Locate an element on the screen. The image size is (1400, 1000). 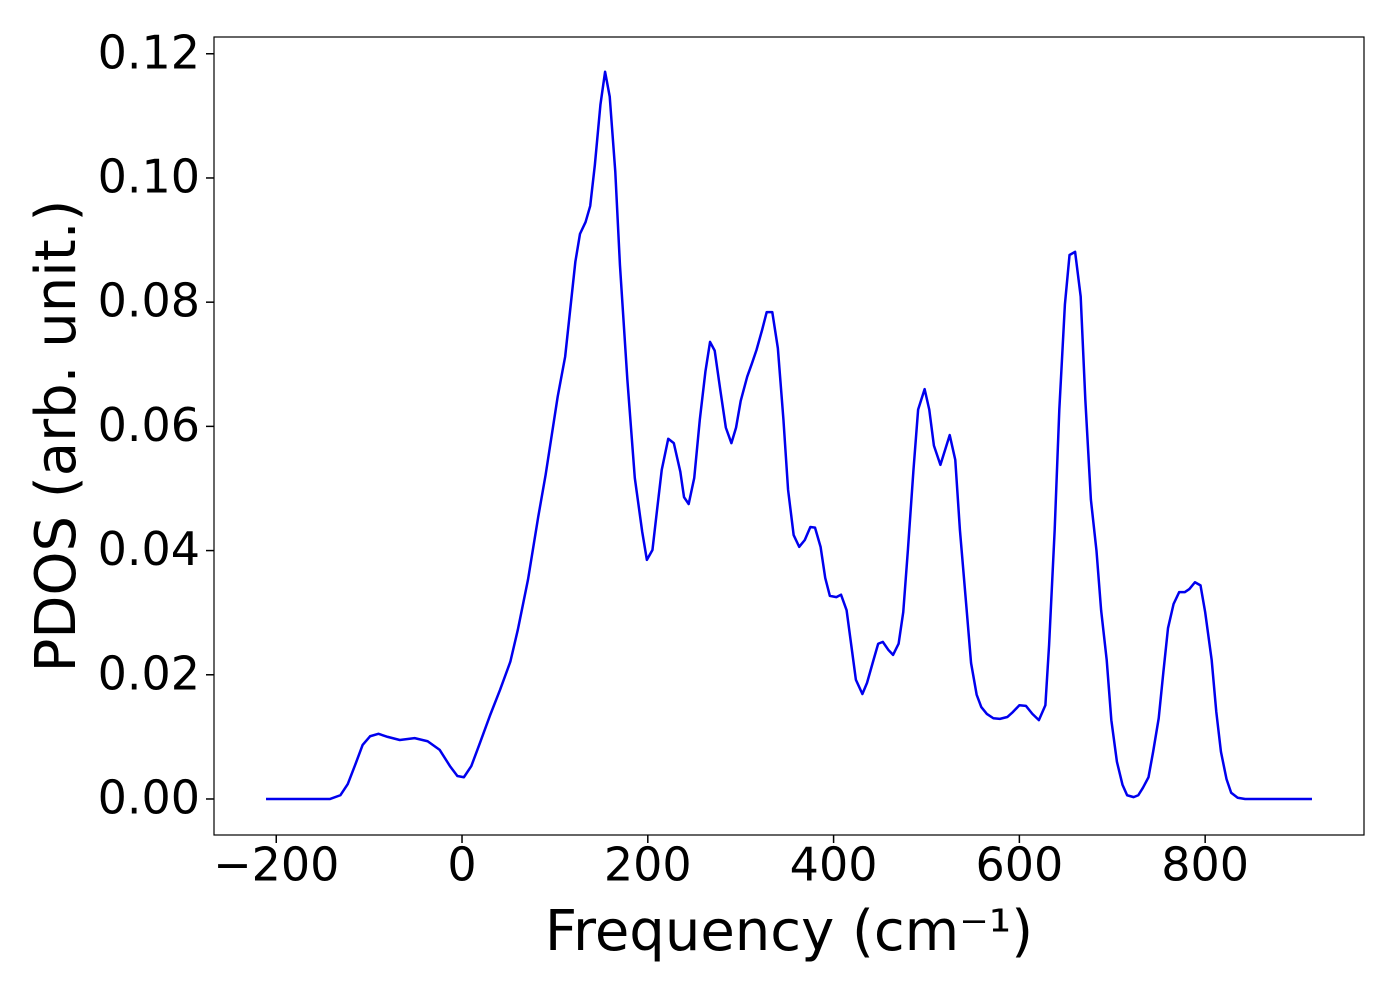
y-tick-label: 0.04 is located at coordinates (149, 549).